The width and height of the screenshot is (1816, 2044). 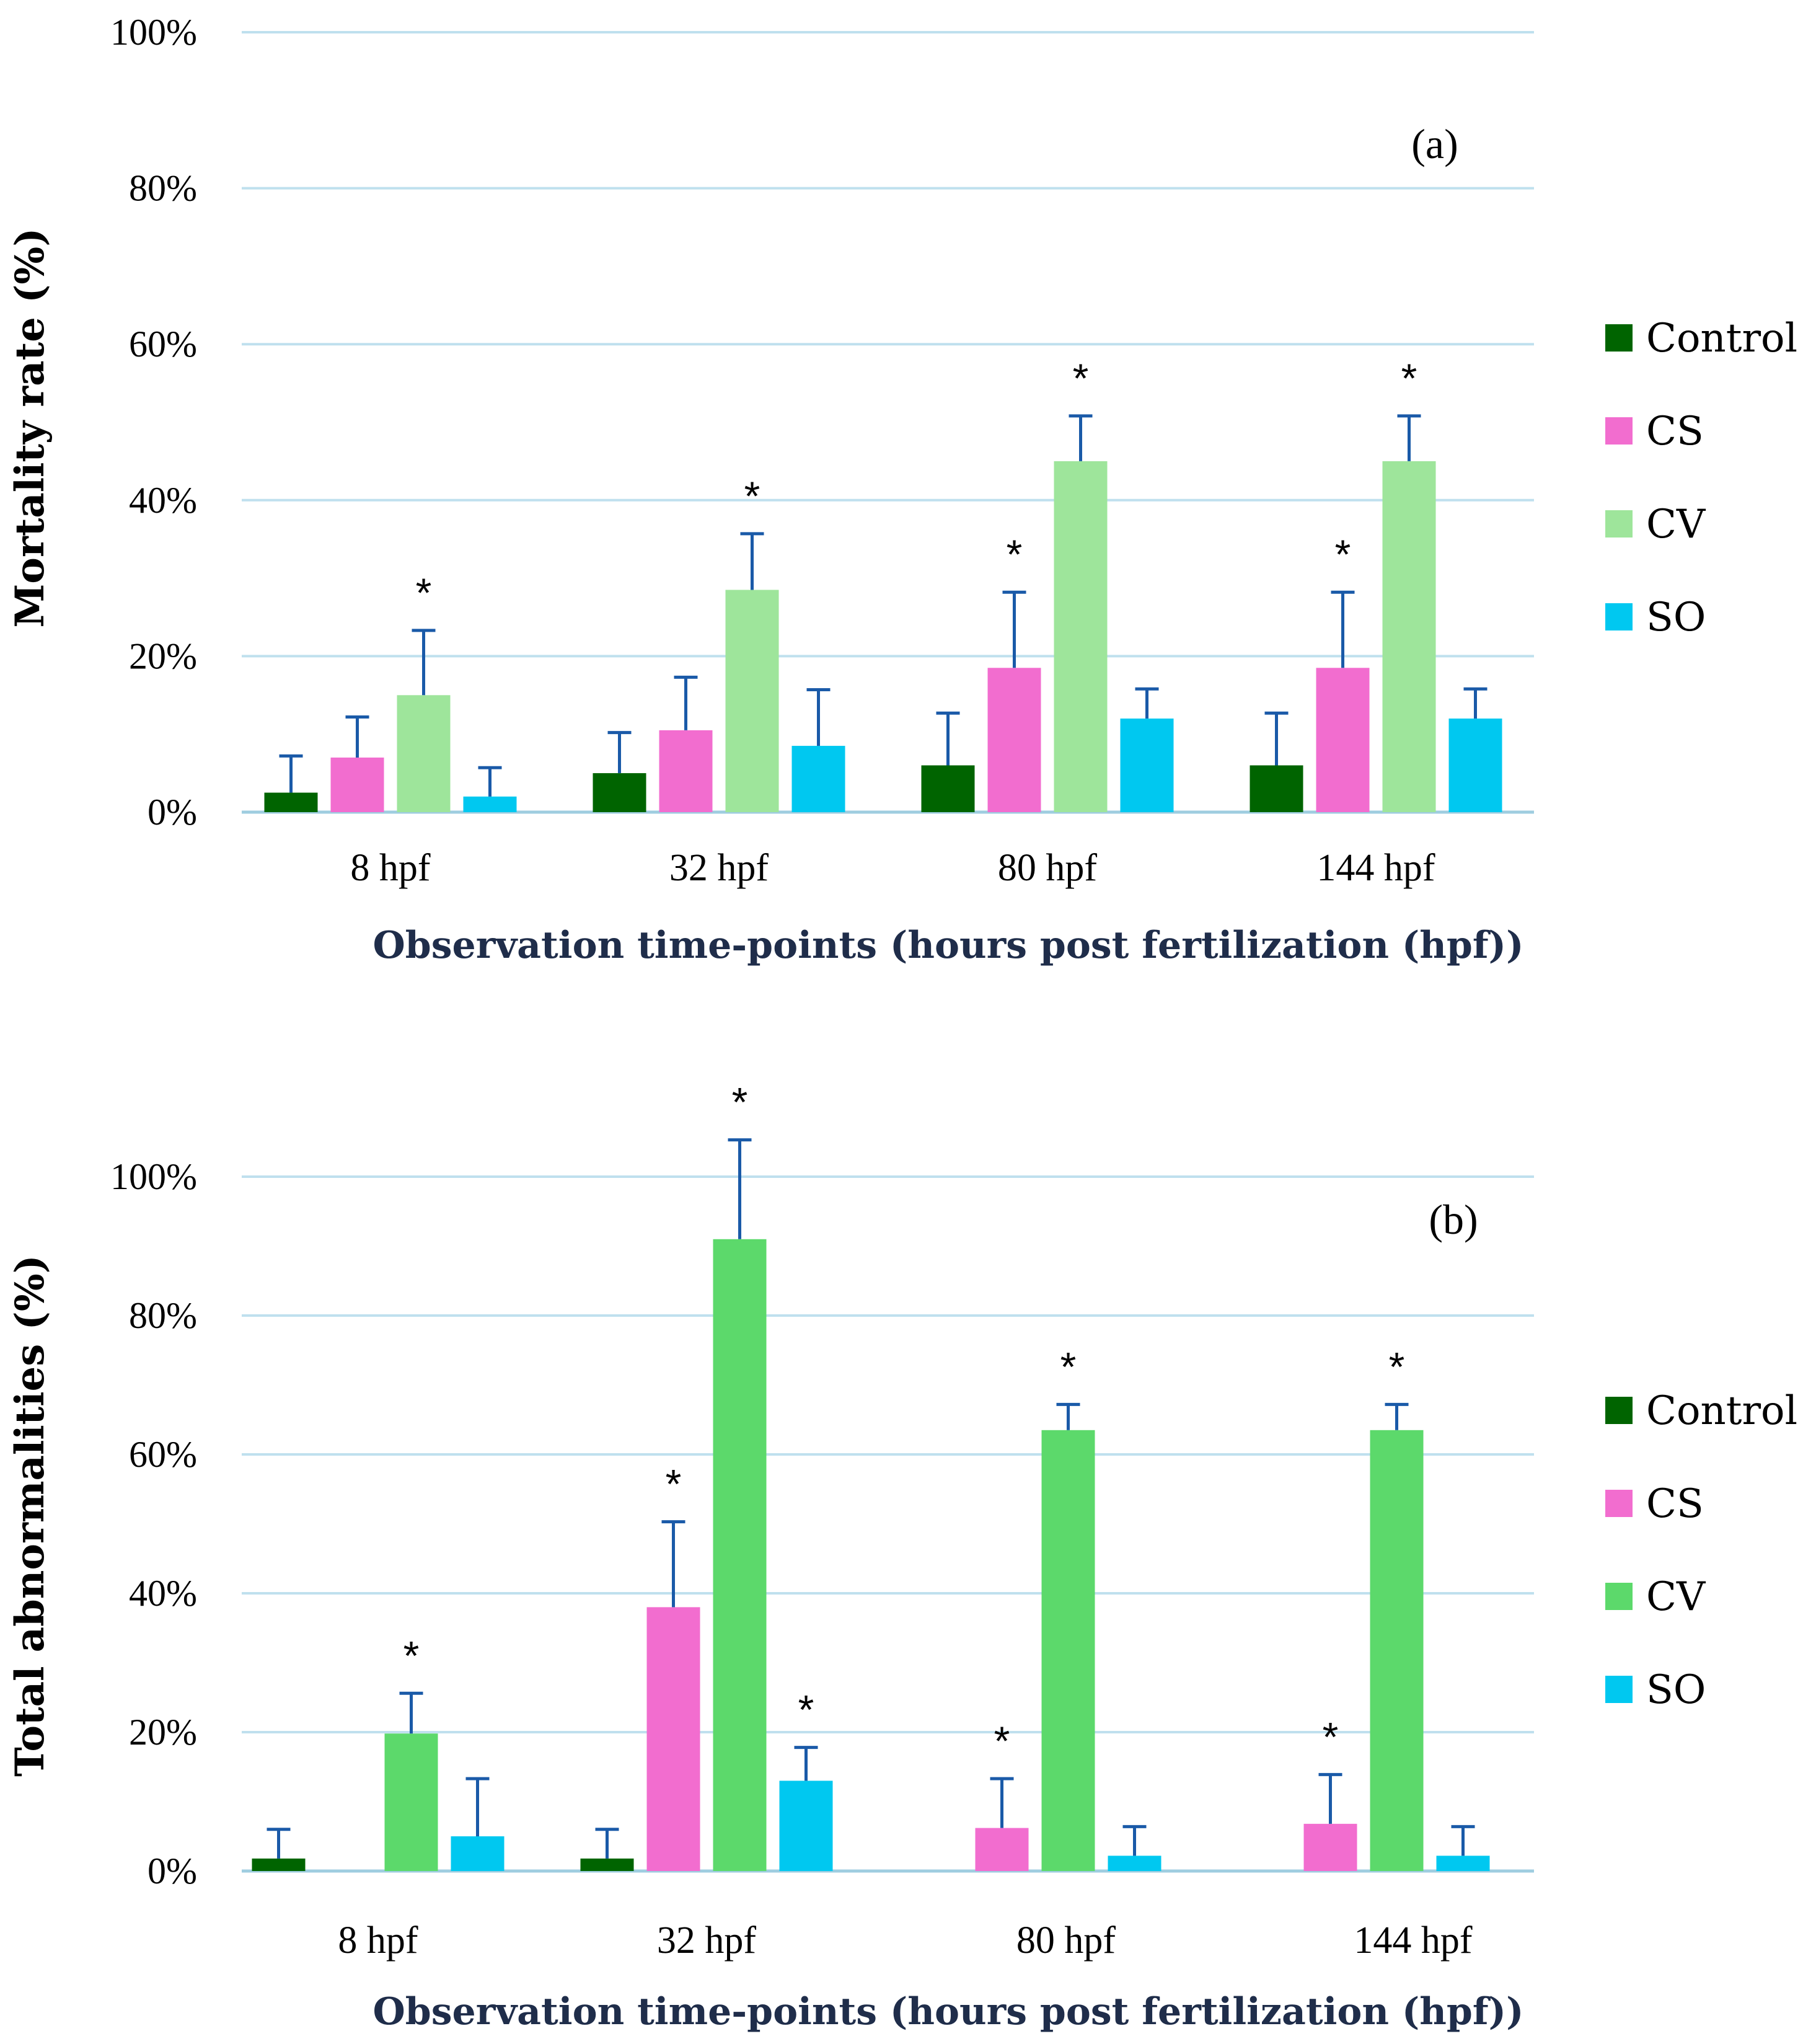 I want to click on panel-label: (a), so click(x=1434, y=143).